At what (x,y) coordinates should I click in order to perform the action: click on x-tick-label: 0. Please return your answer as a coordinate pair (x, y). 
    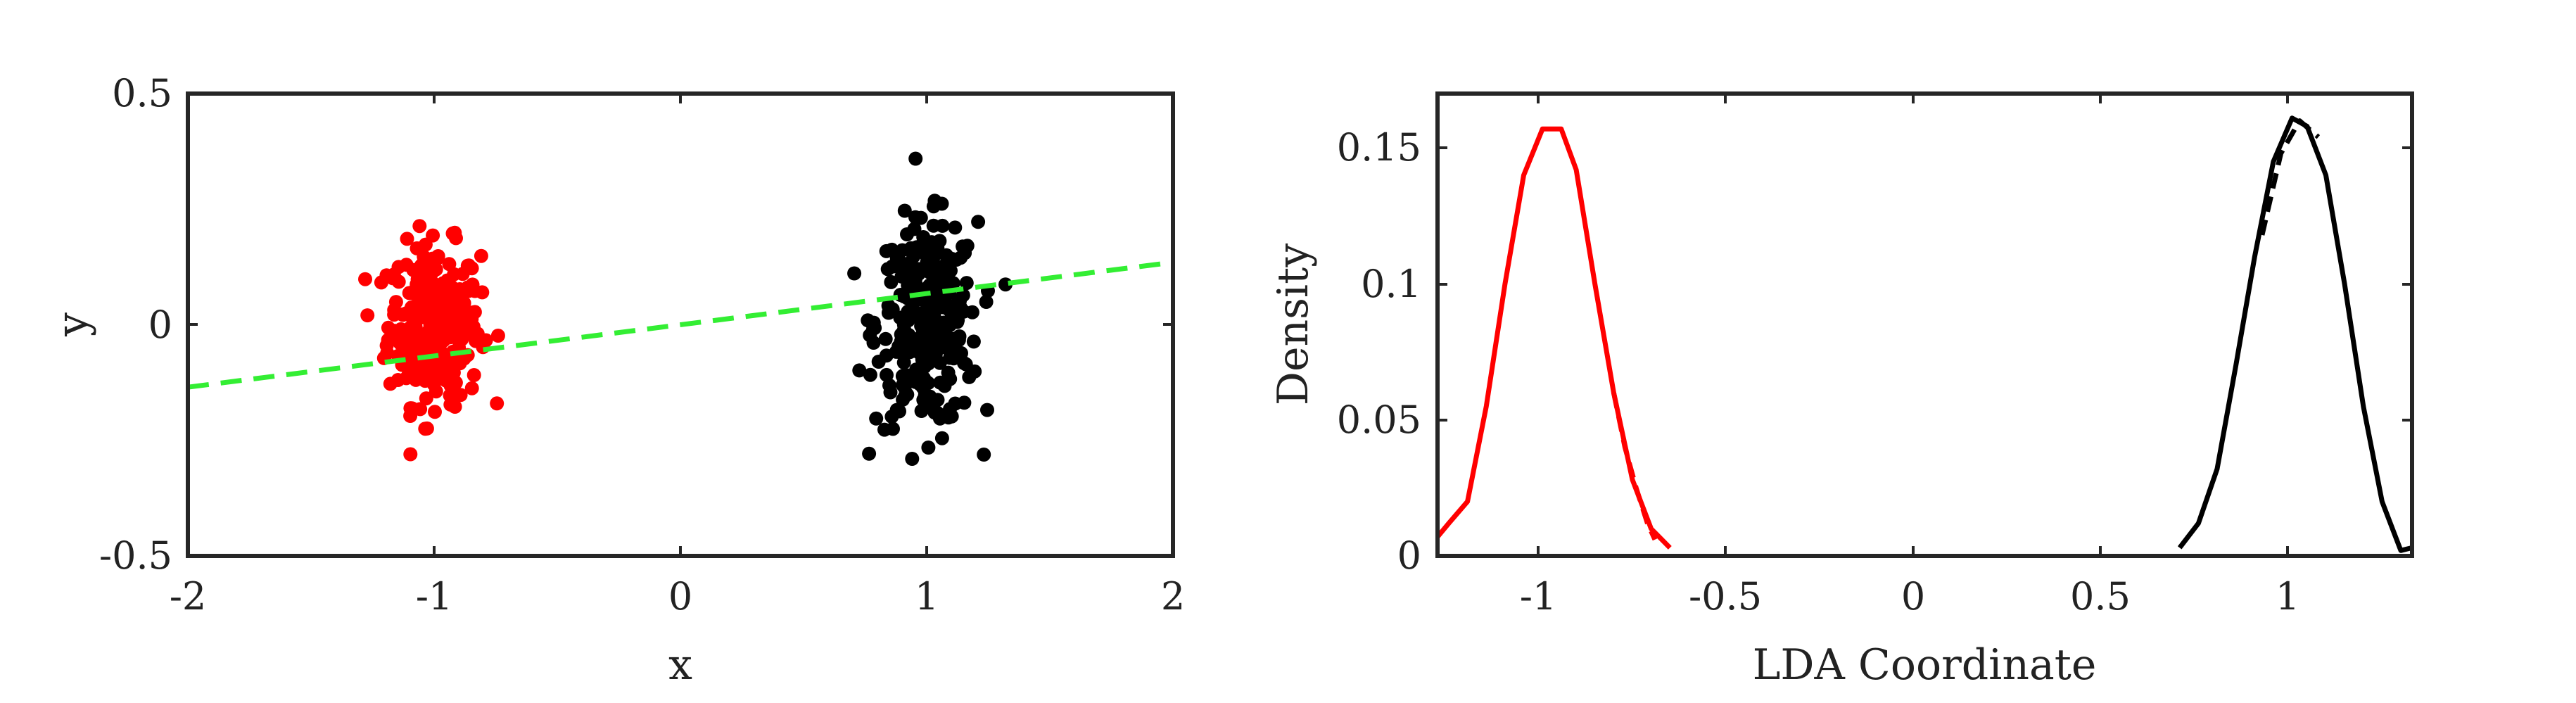
    Looking at the image, I should click on (680, 596).